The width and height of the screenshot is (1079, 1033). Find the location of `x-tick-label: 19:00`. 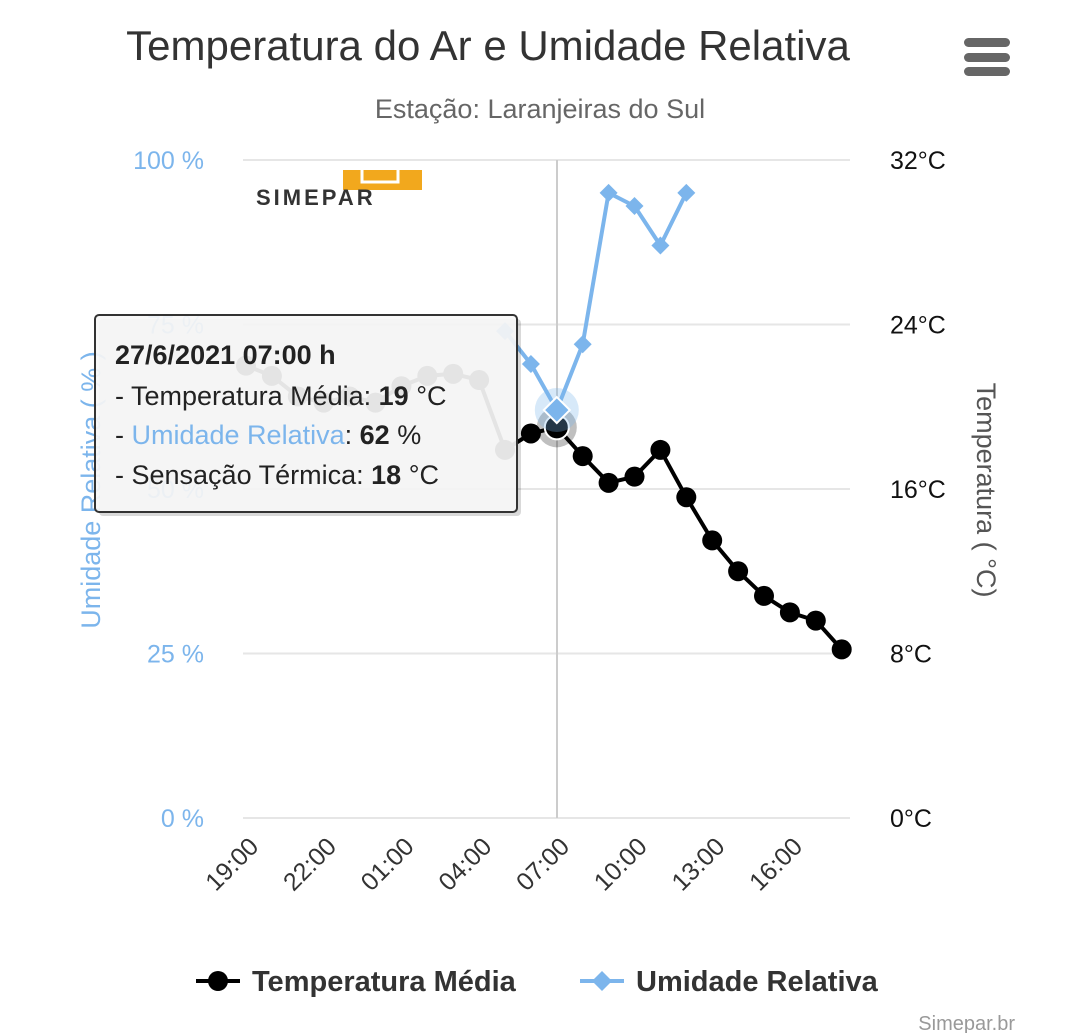

x-tick-label: 19:00 is located at coordinates (232, 864).